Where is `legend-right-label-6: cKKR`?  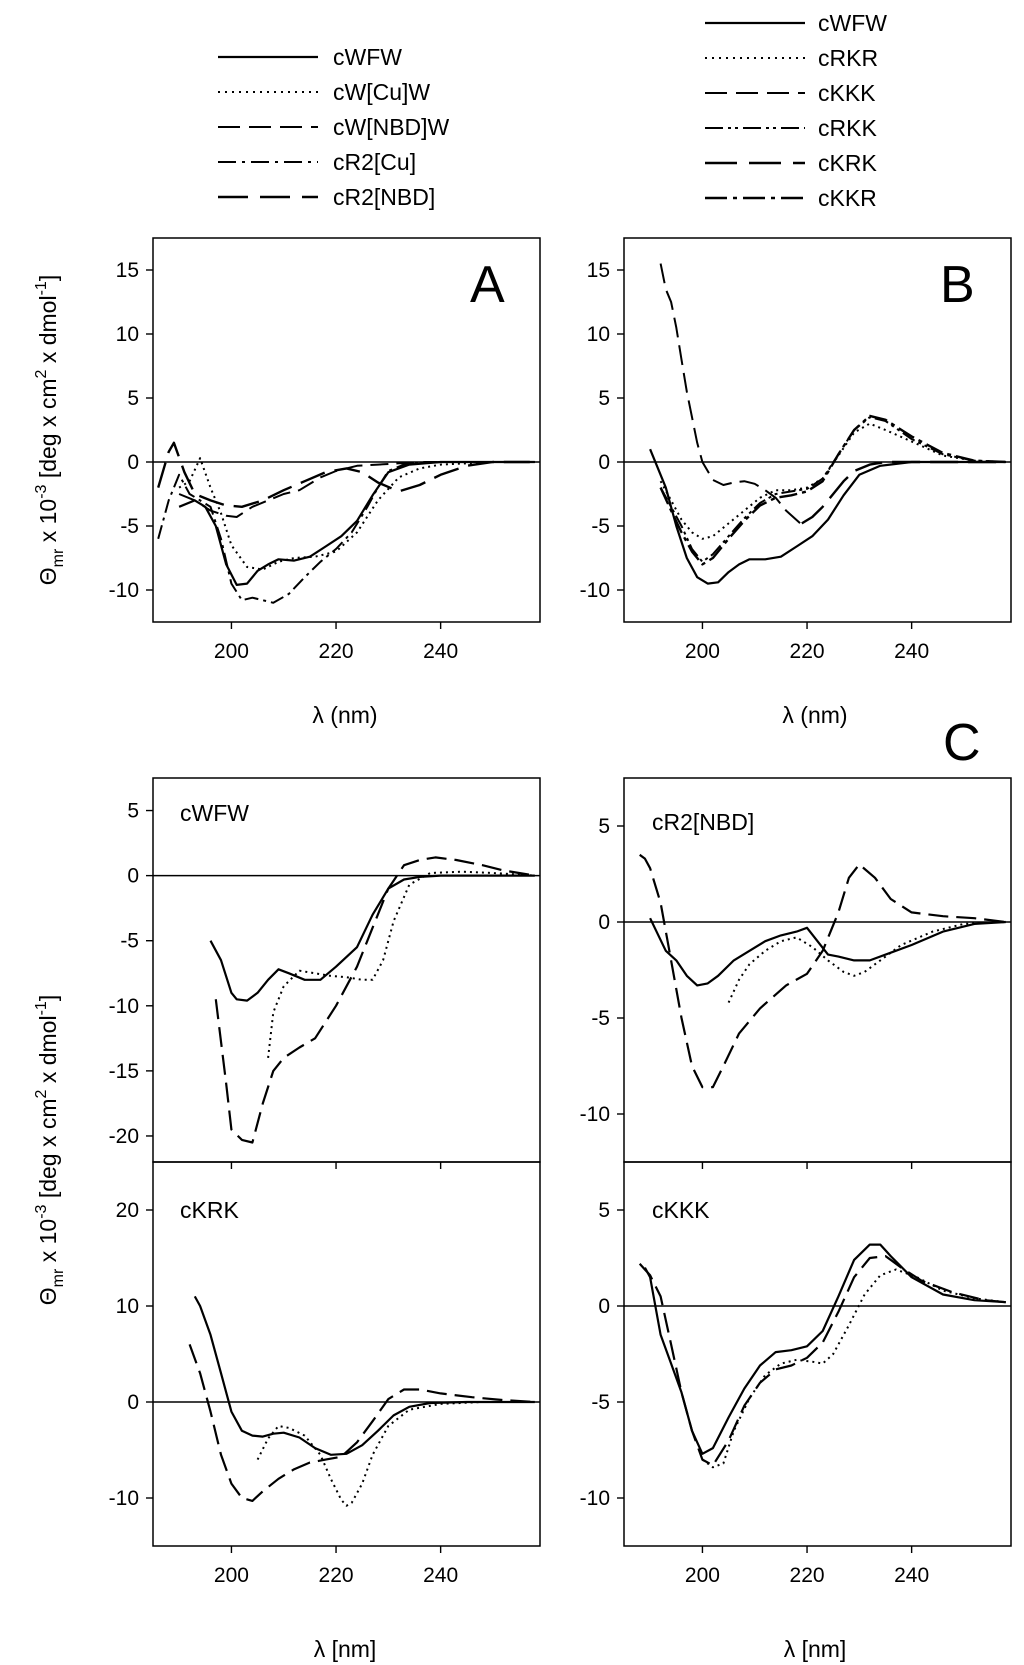 legend-right-label-6: cKKR is located at coordinates (847, 198).